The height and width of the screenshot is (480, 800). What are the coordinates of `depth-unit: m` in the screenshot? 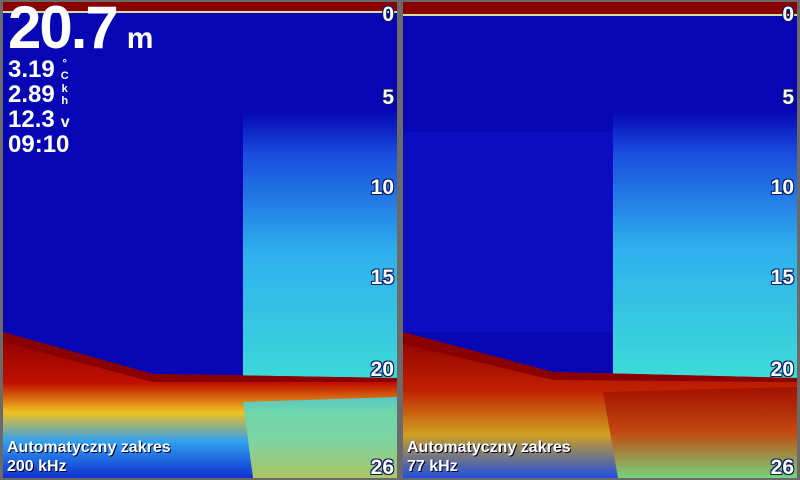 It's located at (140, 38).